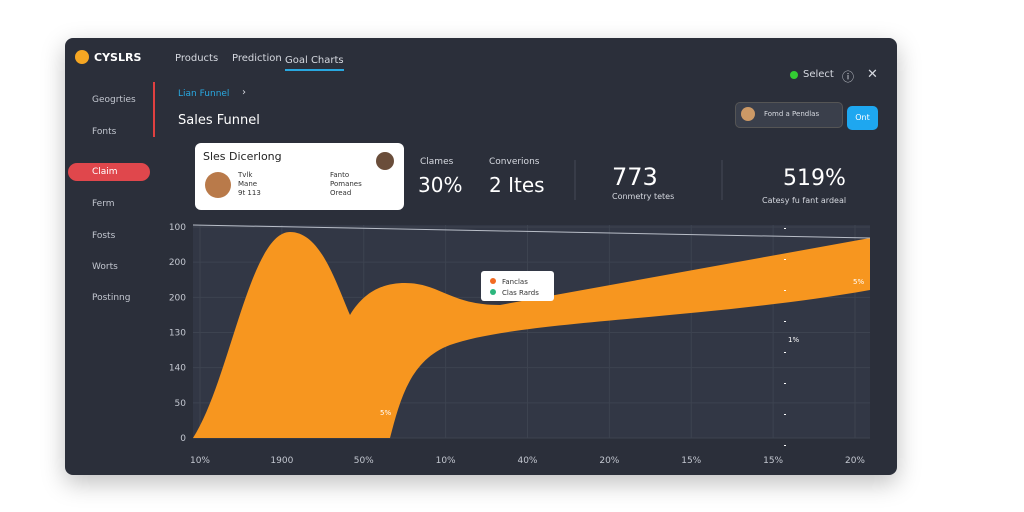 Image resolution: width=1024 pixels, height=512 pixels. Describe the element at coordinates (517, 185) in the screenshot. I see `stat-value: 2 Ites` at that location.